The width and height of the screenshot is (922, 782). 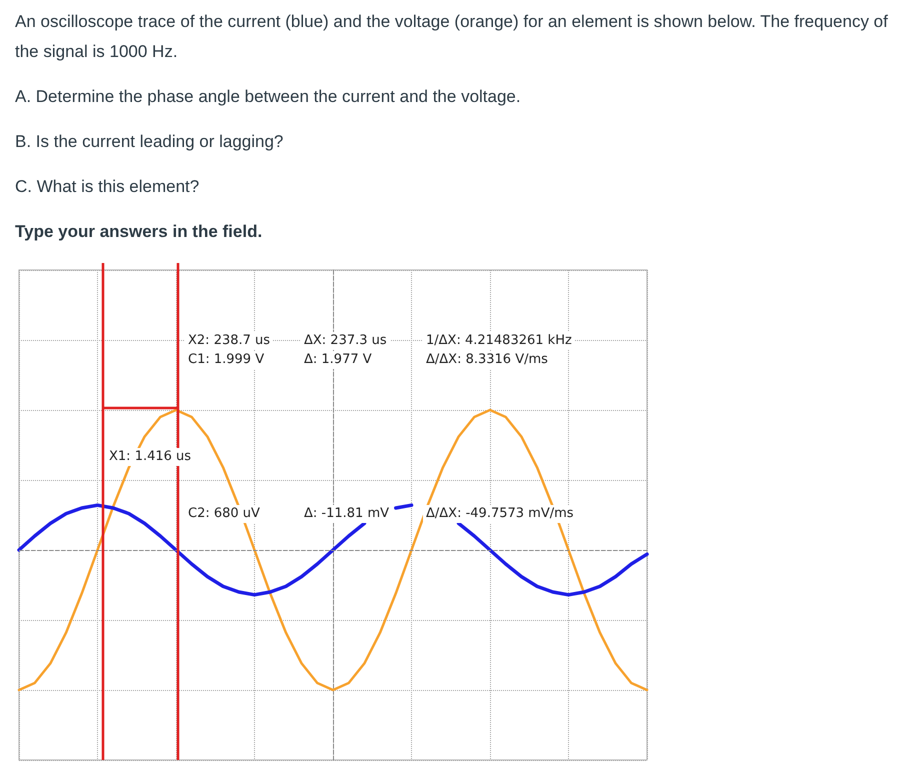 What do you see at coordinates (346, 514) in the screenshot?
I see `annotation: Δ: -11.81 mV` at bounding box center [346, 514].